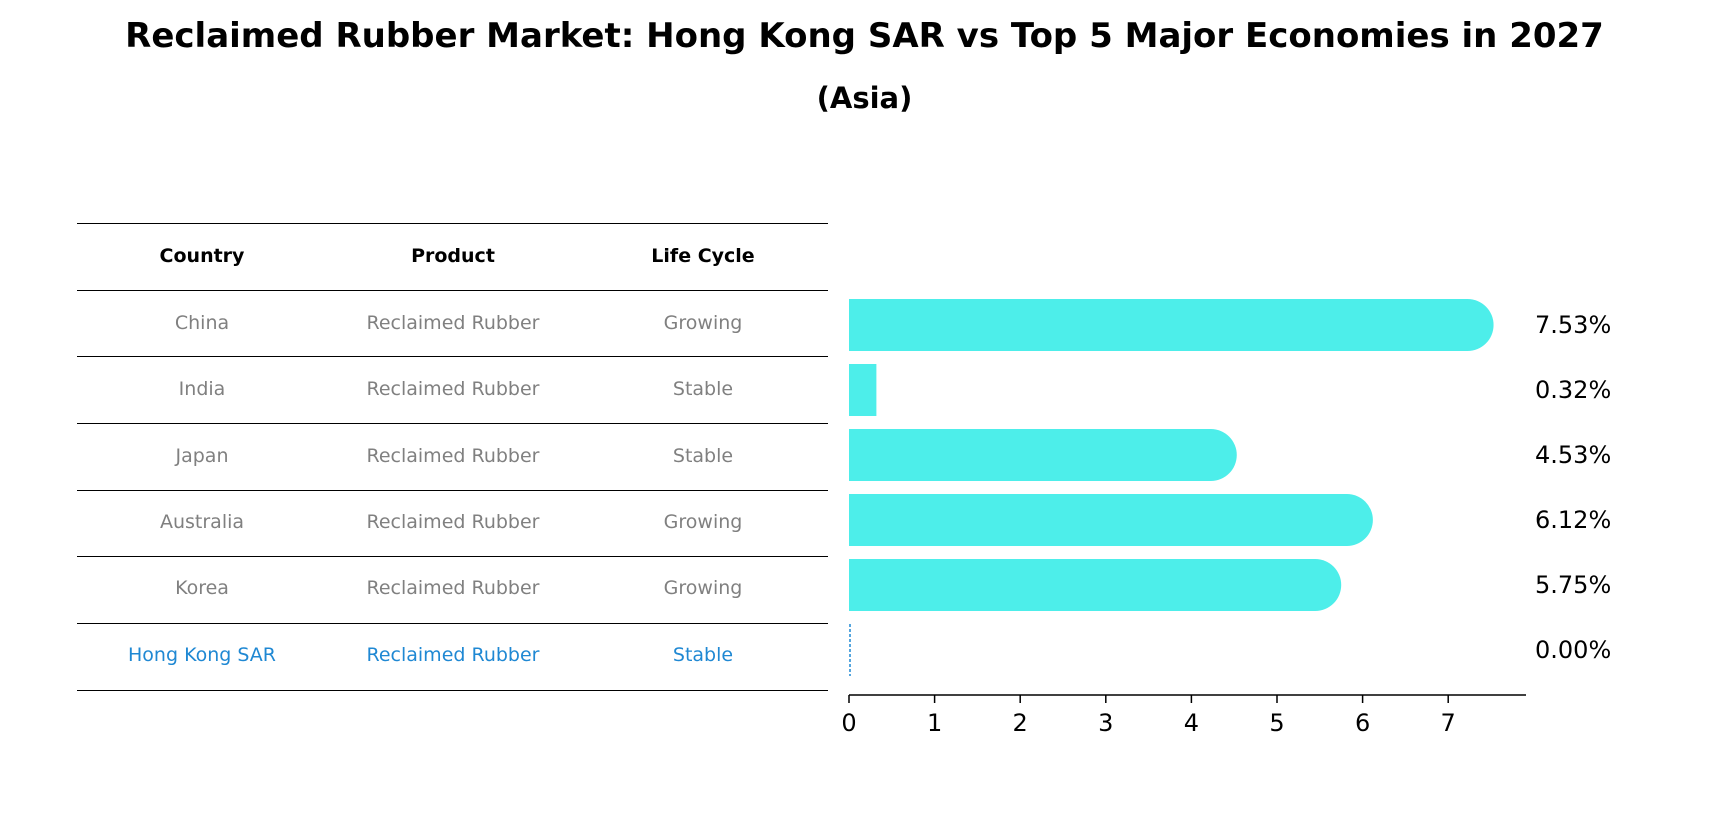  I want to click on bar-value-label: 6.12%, so click(1573, 520).